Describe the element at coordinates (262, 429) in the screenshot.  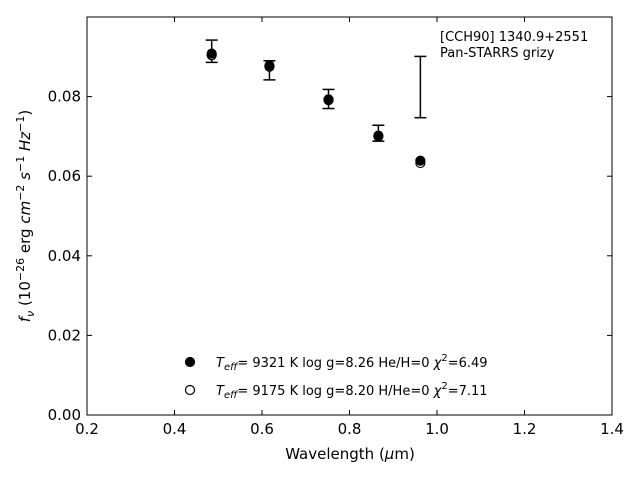
I see `x-tick-label: 0.6` at that location.